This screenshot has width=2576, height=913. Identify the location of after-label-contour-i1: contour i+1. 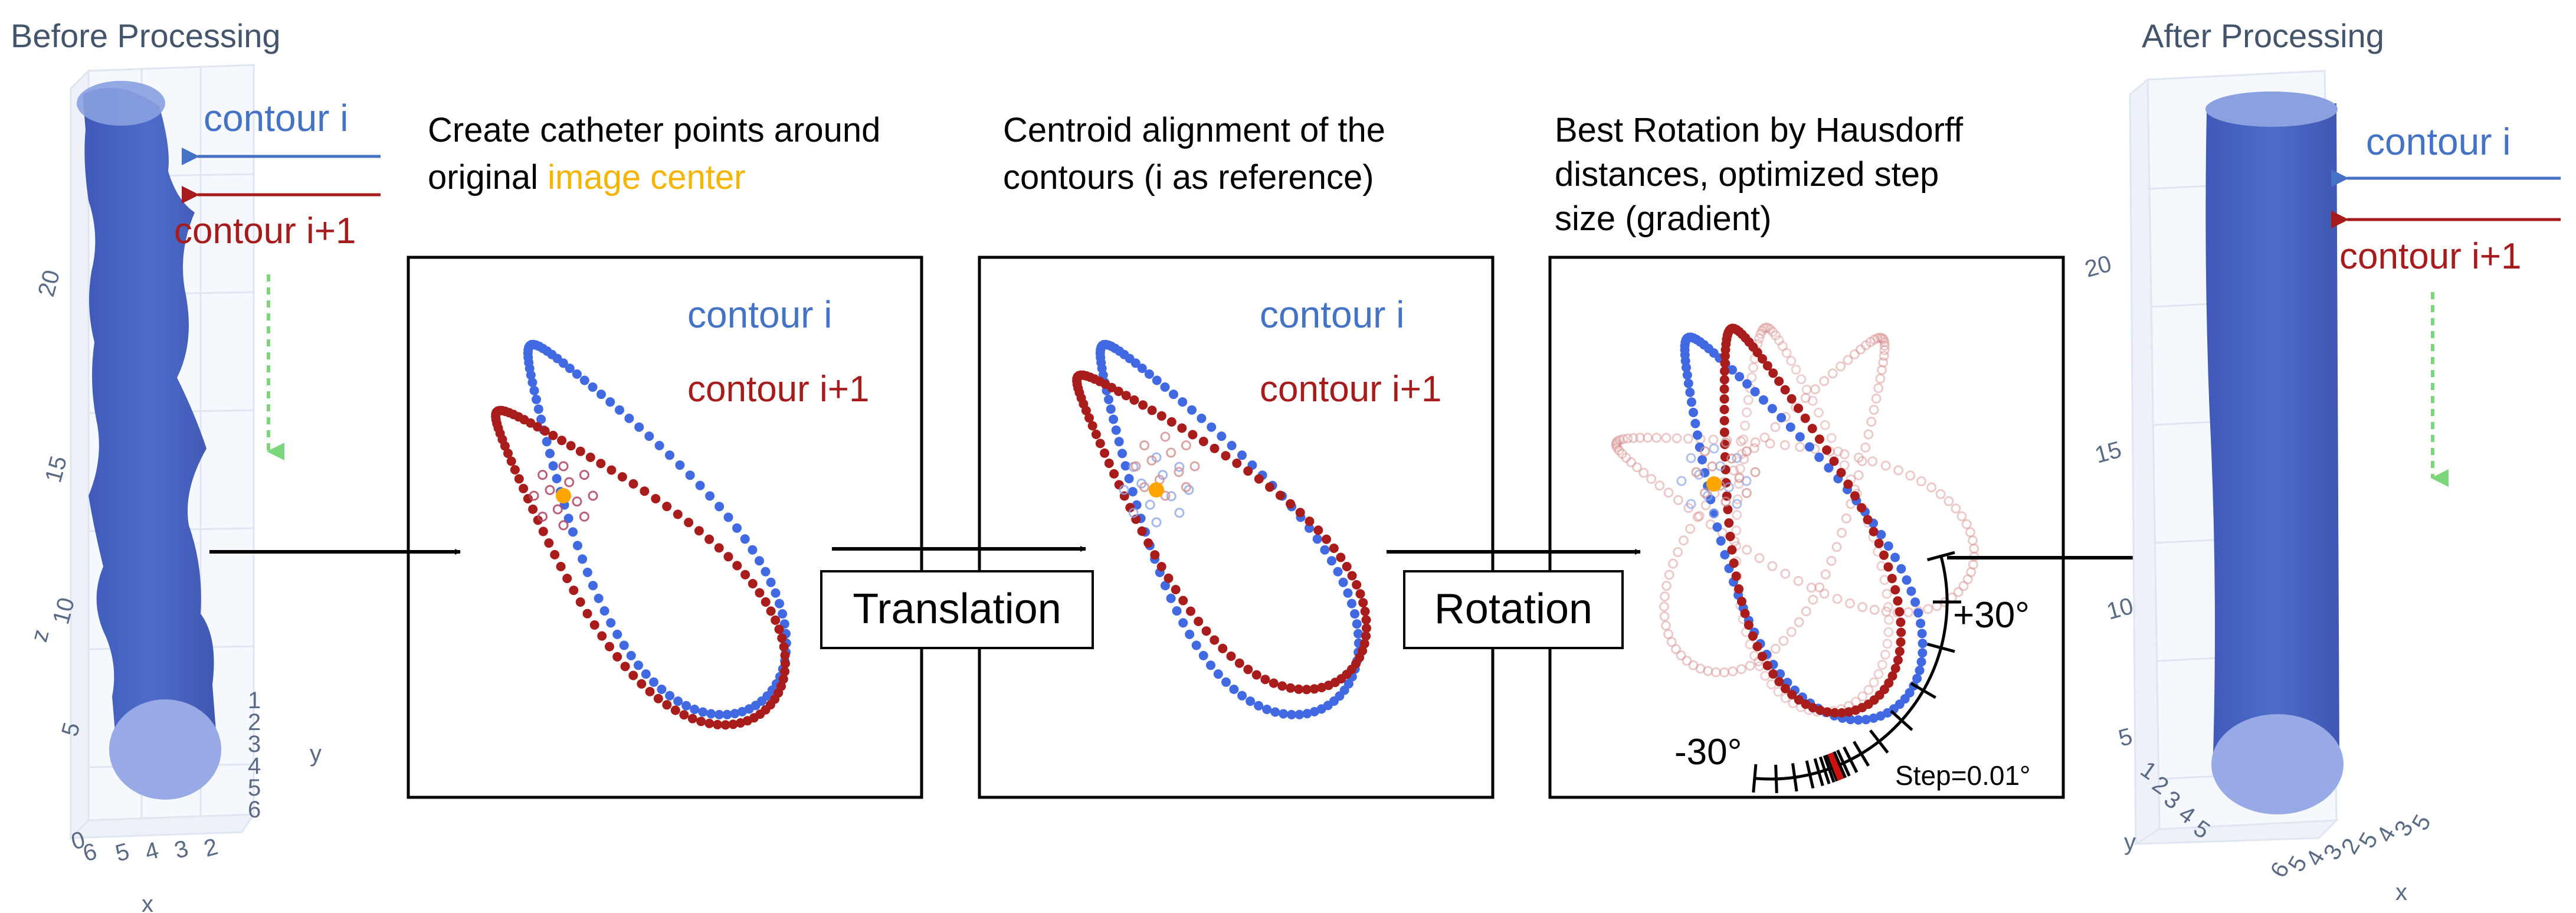
(2430, 256).